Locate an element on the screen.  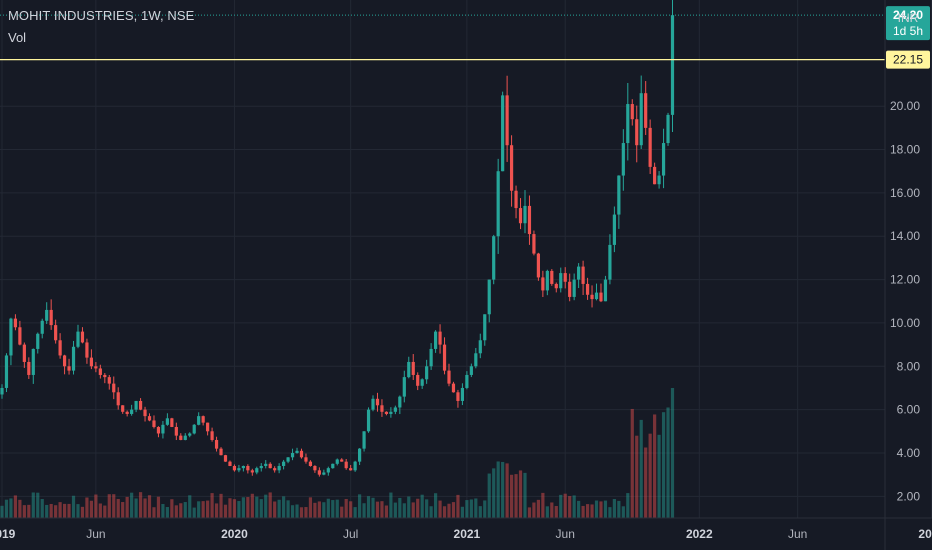
volume-legend-label: Vol is located at coordinates (17, 37).